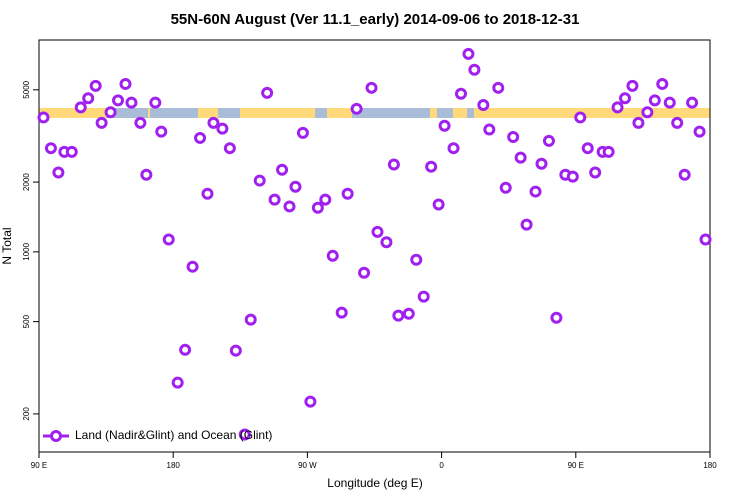  Describe the element at coordinates (26, 414) in the screenshot. I see `y-tick-label: 200` at that location.